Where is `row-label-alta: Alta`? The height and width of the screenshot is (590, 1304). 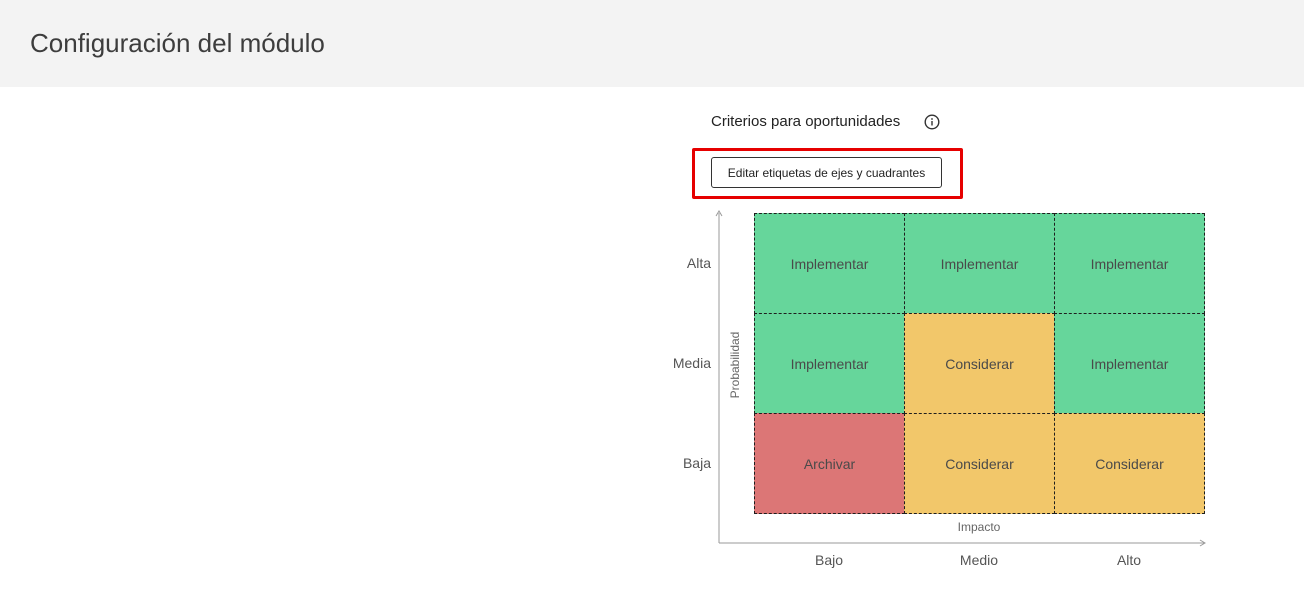 row-label-alta: Alta is located at coordinates (698, 263).